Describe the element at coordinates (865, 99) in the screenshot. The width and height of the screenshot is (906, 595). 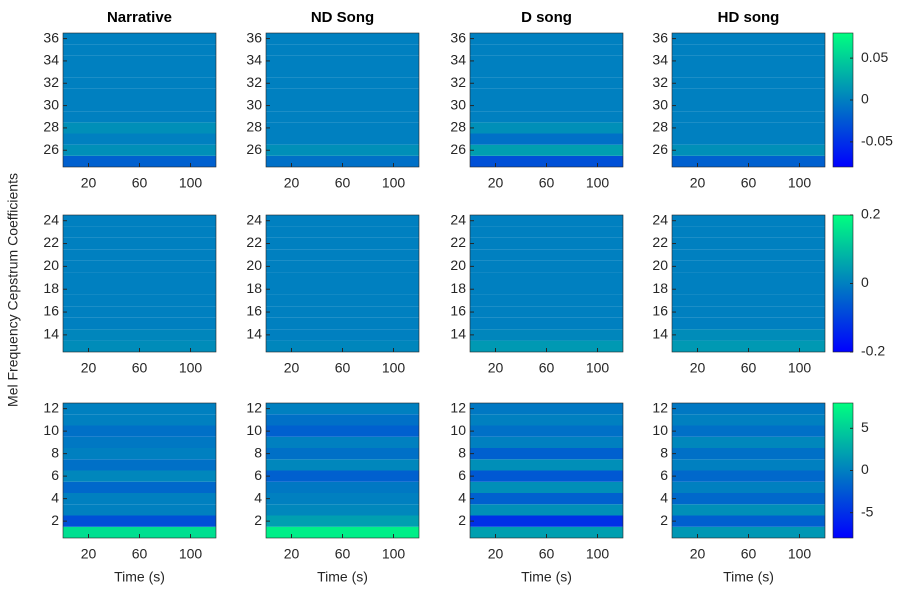
I see `colorbar-tick-label: 0` at that location.